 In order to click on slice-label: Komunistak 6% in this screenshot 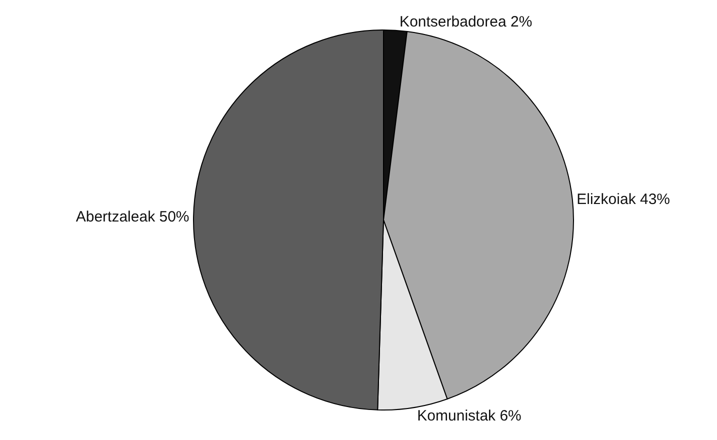, I will do `click(469, 416)`.